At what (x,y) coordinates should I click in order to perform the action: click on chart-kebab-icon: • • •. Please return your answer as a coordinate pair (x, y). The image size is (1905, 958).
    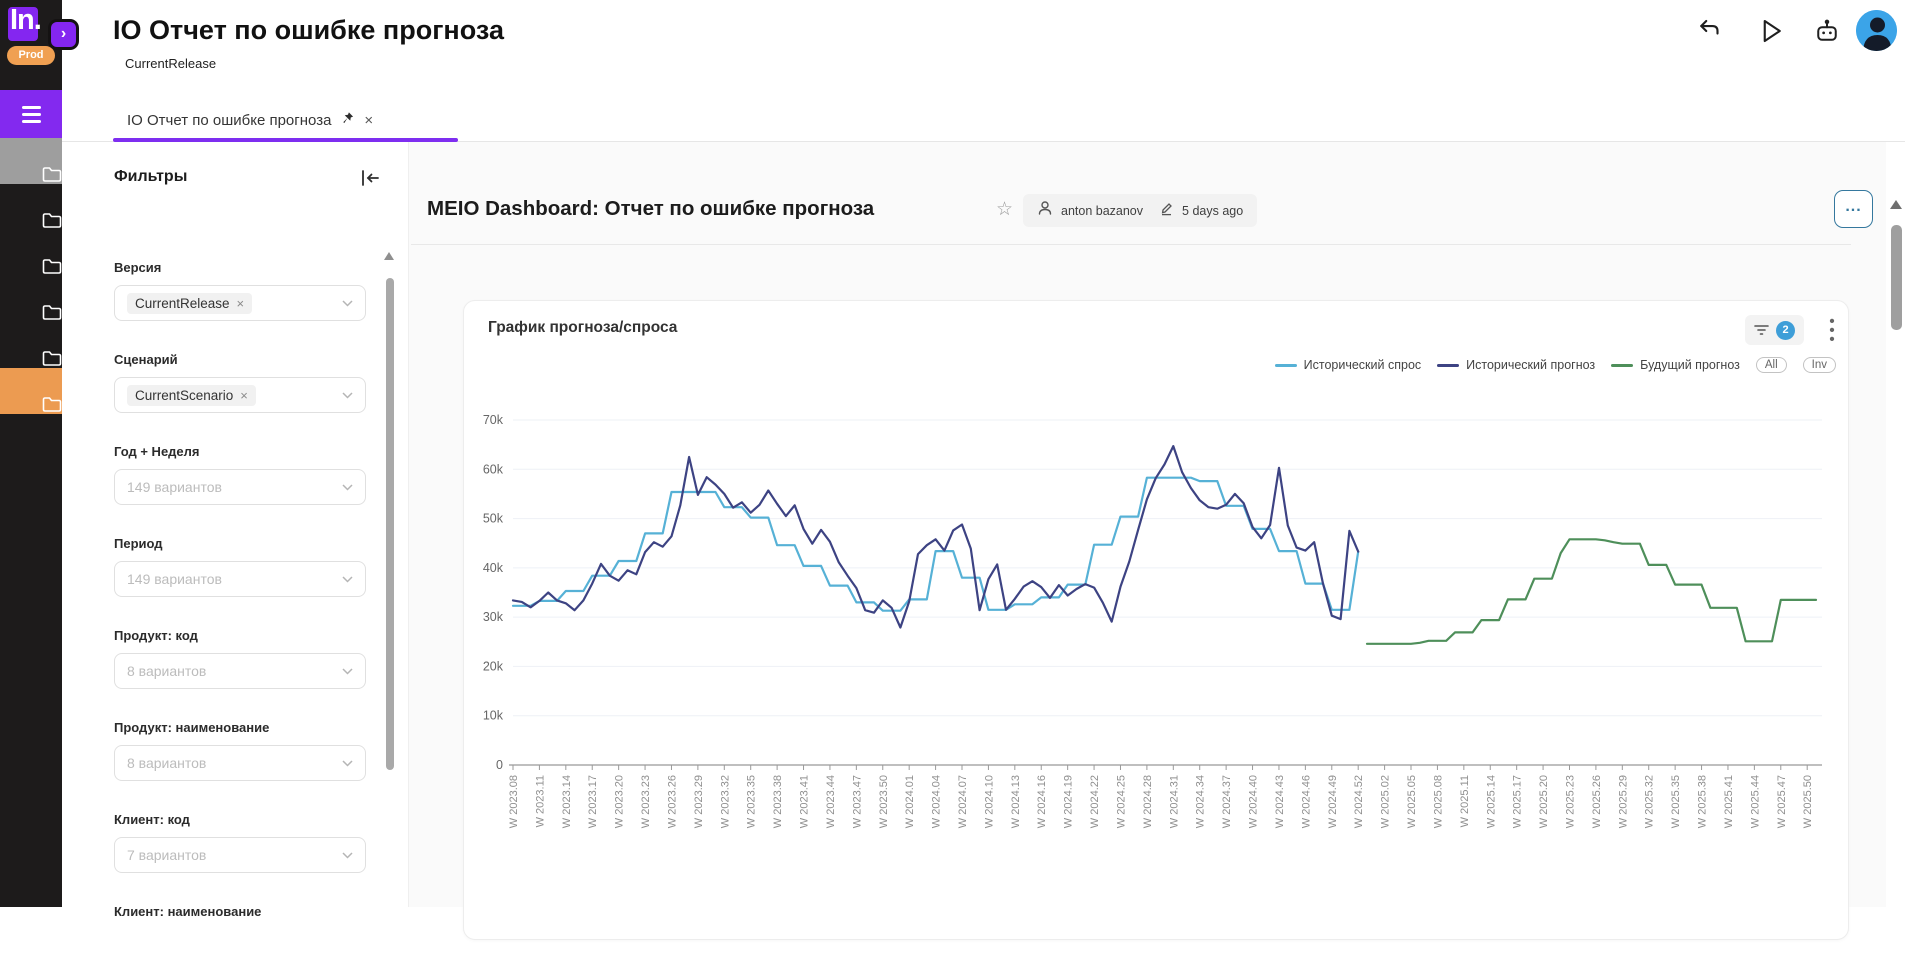
    Looking at the image, I should click on (1832, 330).